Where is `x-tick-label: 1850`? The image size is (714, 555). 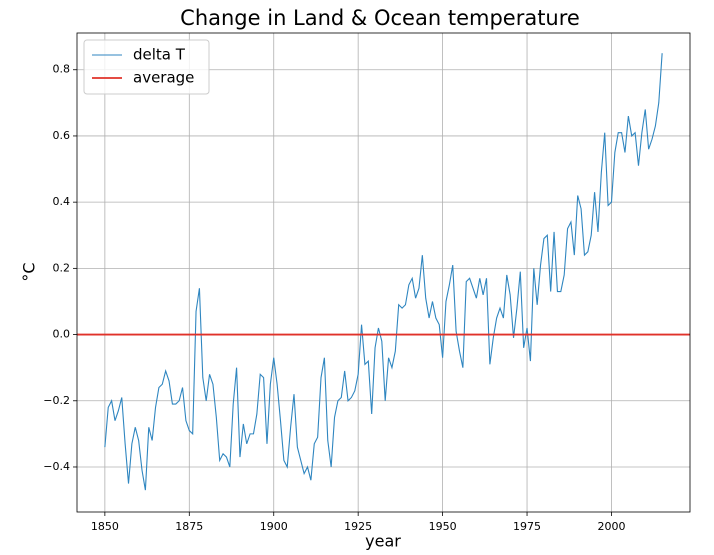
x-tick-label: 1850 is located at coordinates (105, 526).